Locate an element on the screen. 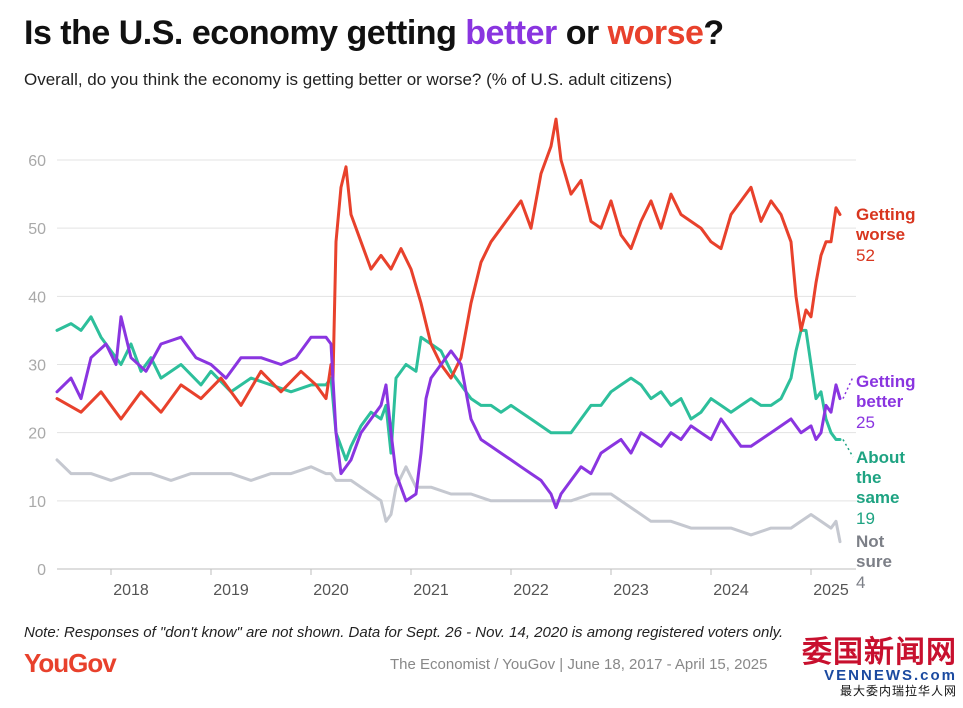 The height and width of the screenshot is (708, 963). y-tick-label-50: 50 is located at coordinates (37, 229).